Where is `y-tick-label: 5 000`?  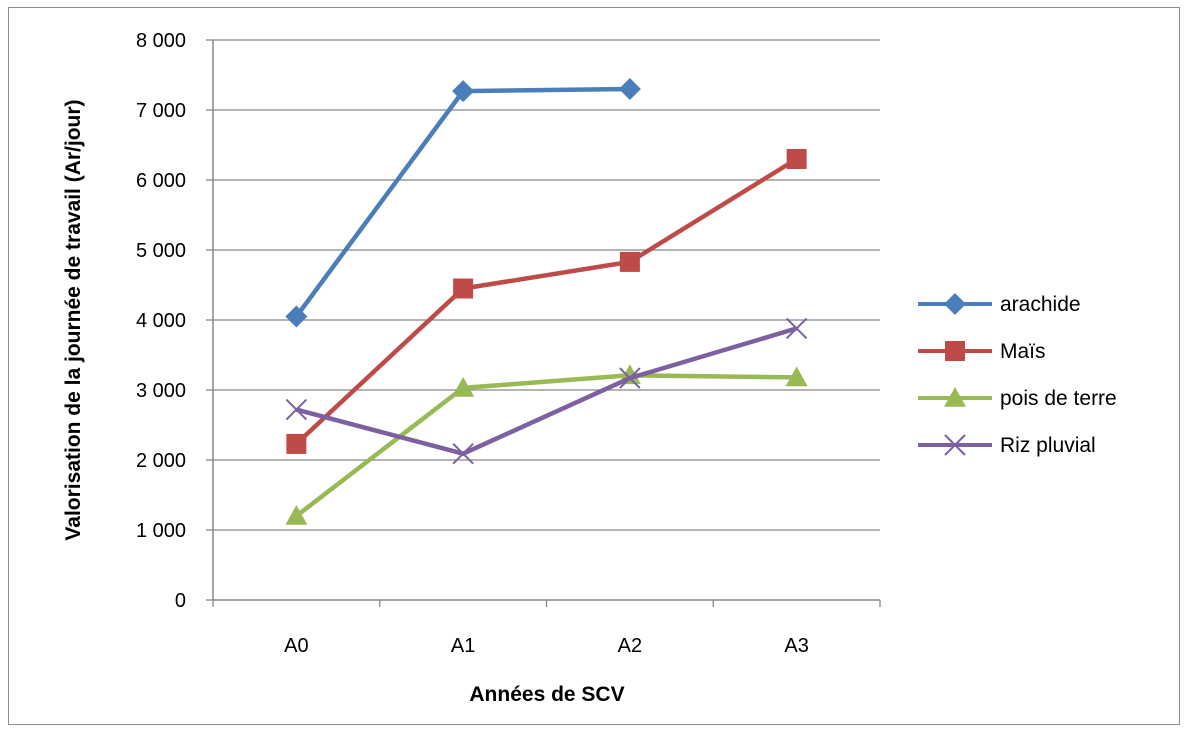
y-tick-label: 5 000 is located at coordinates (161, 251).